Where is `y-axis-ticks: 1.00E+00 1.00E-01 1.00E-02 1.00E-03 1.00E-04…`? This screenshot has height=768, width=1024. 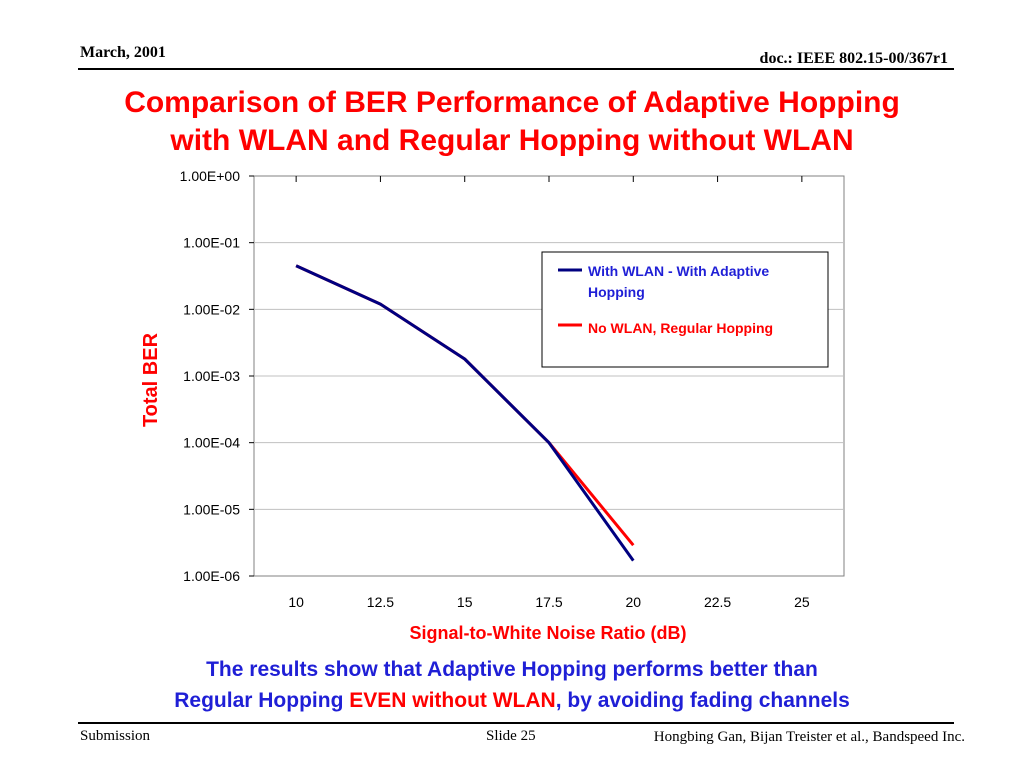 y-axis-ticks: 1.00E+00 1.00E-01 1.00E-02 1.00E-03 1.00E-04… is located at coordinates (217, 376).